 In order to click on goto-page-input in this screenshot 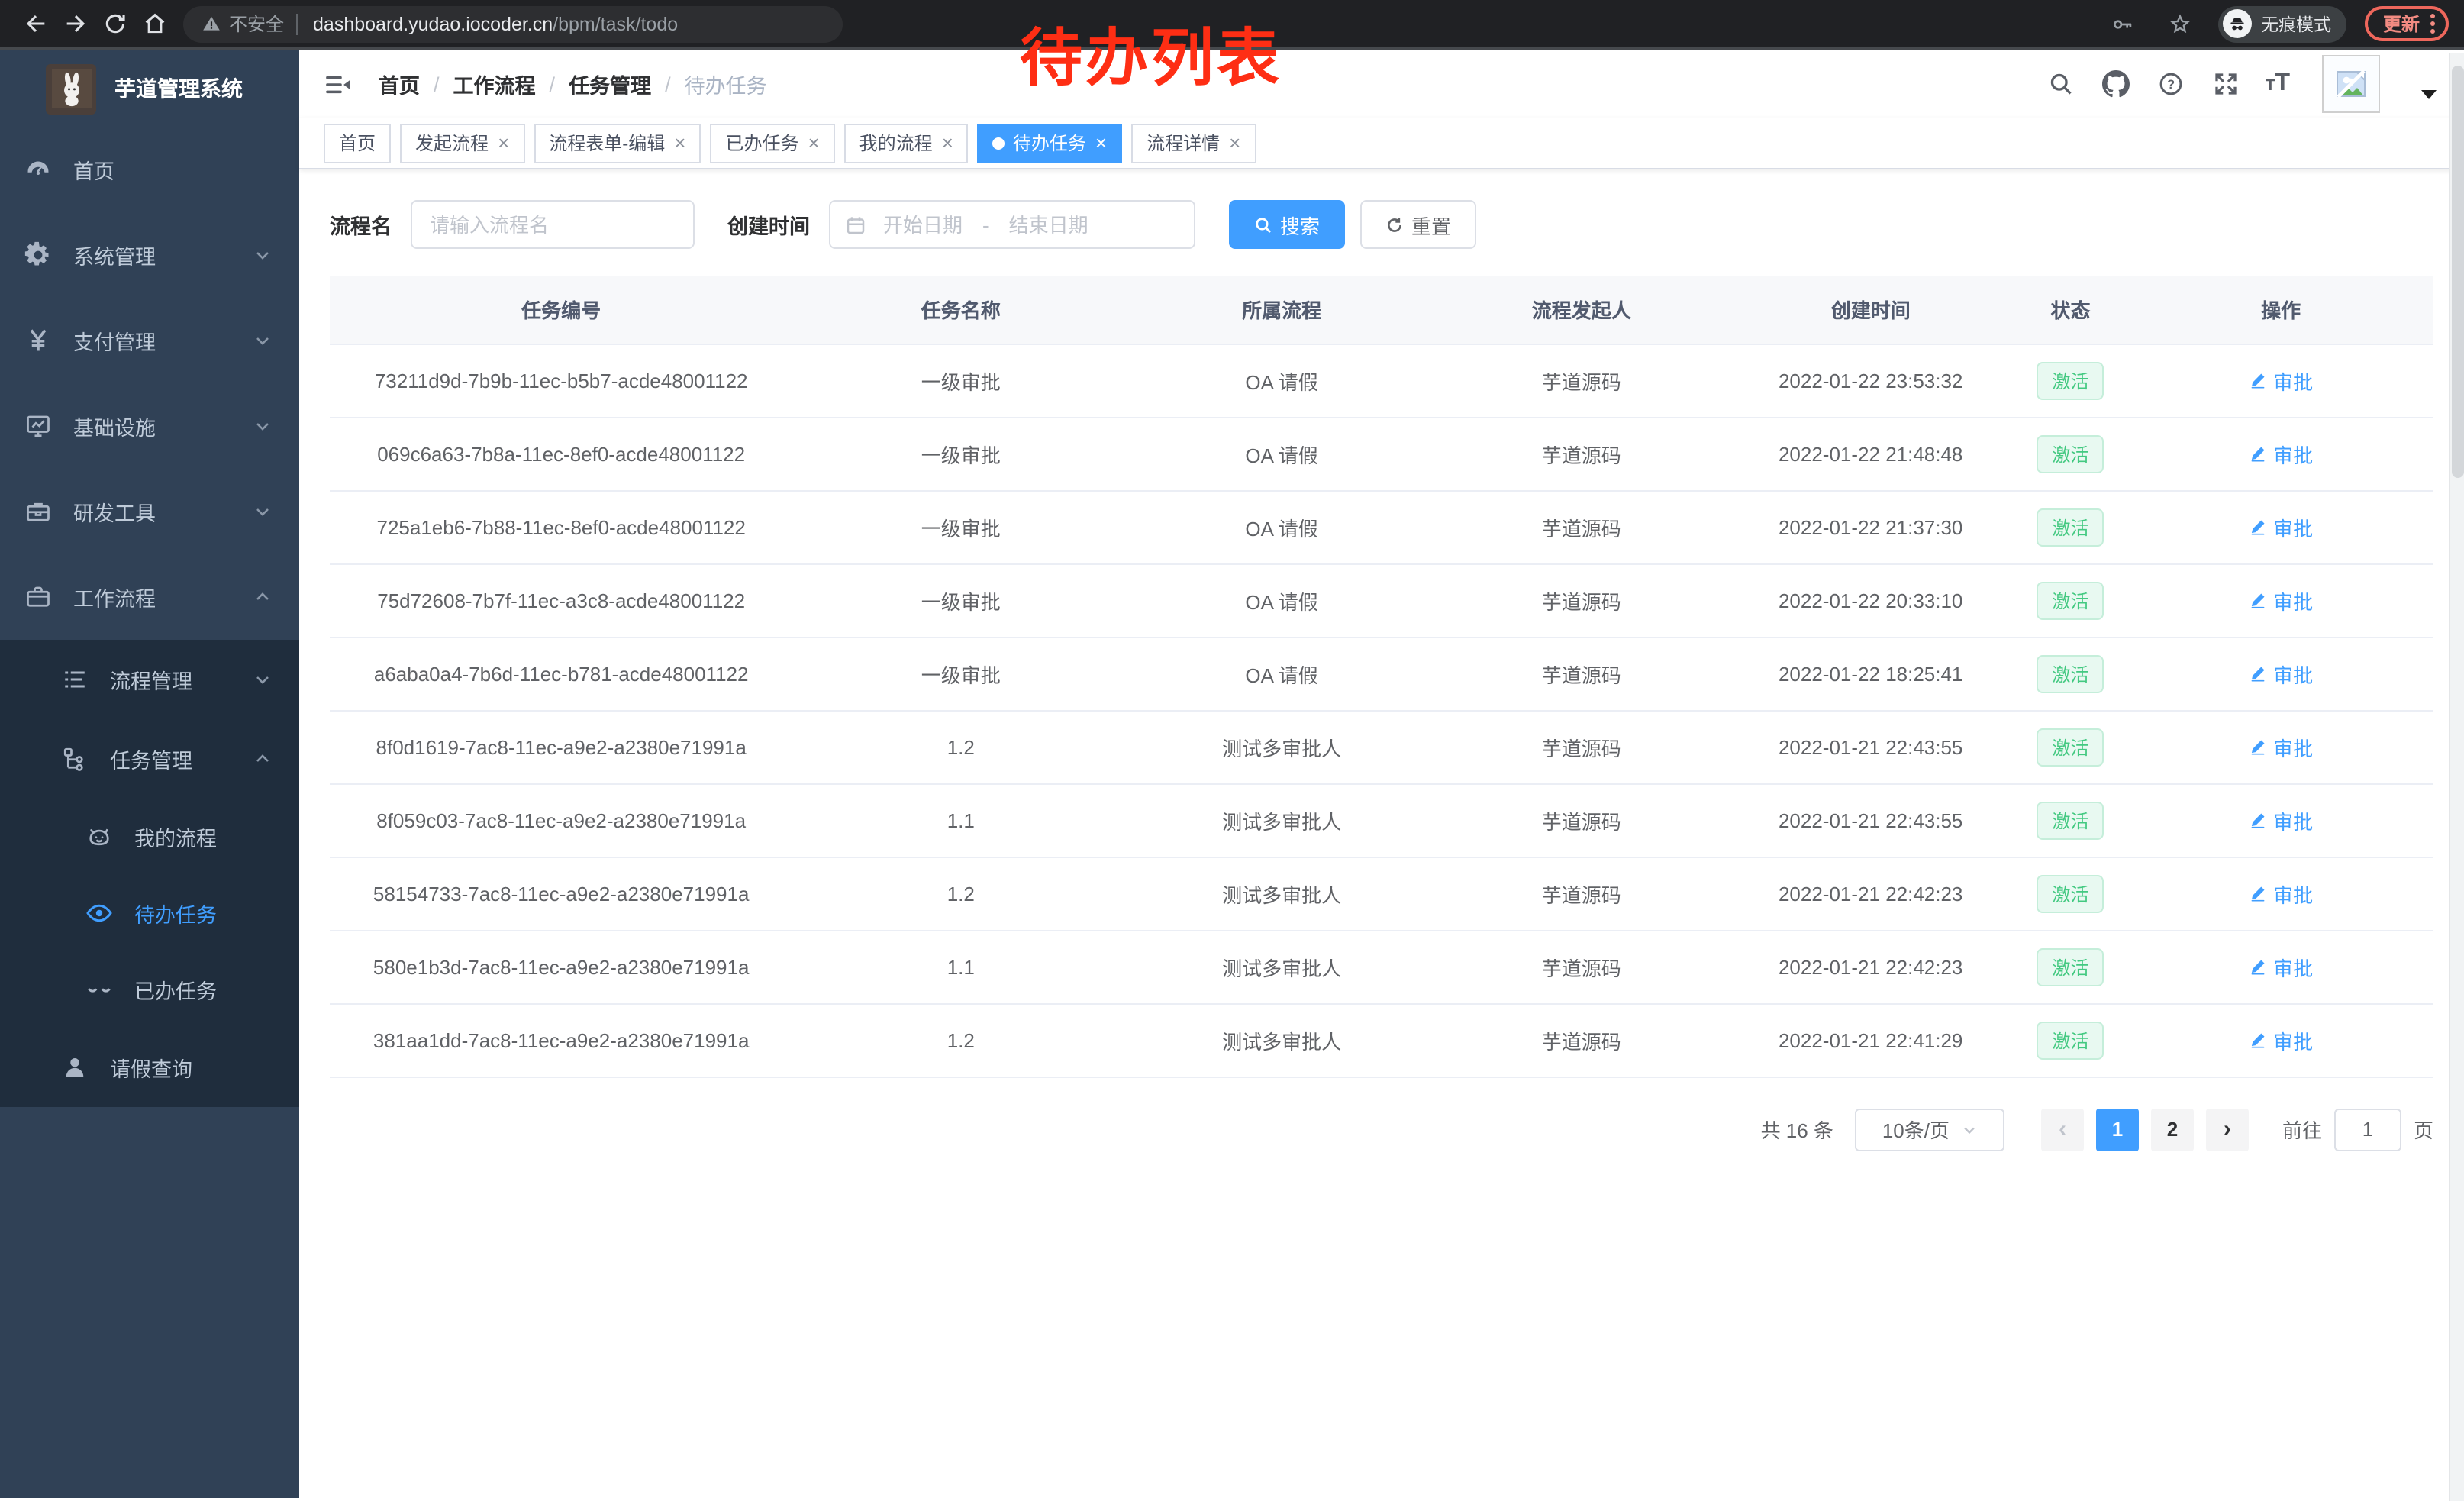, I will do `click(2367, 1129)`.